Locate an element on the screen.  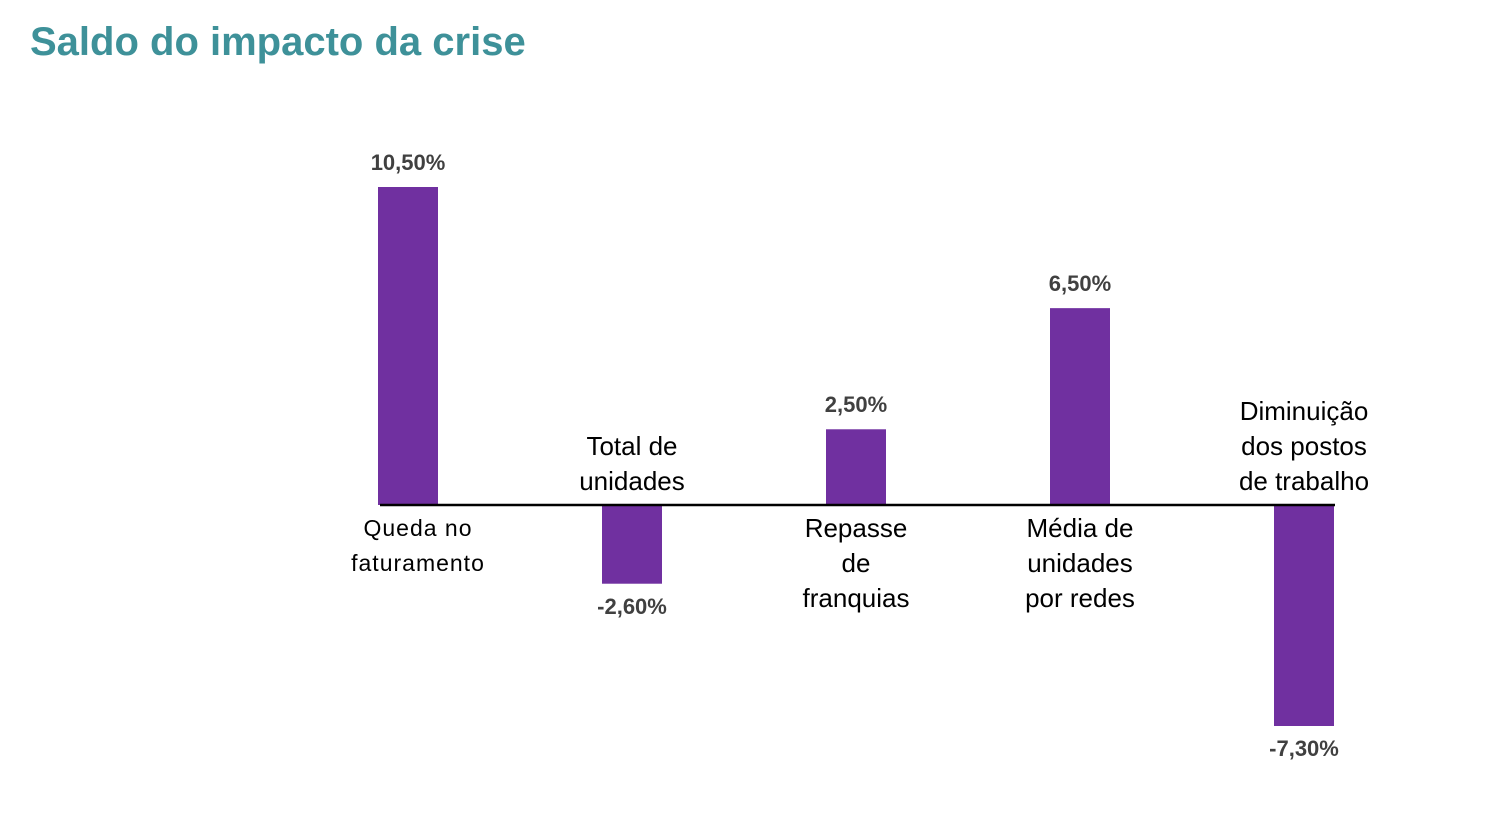
x-tick-label: Diminuição dos postos de trabalho is located at coordinates (1304, 446).